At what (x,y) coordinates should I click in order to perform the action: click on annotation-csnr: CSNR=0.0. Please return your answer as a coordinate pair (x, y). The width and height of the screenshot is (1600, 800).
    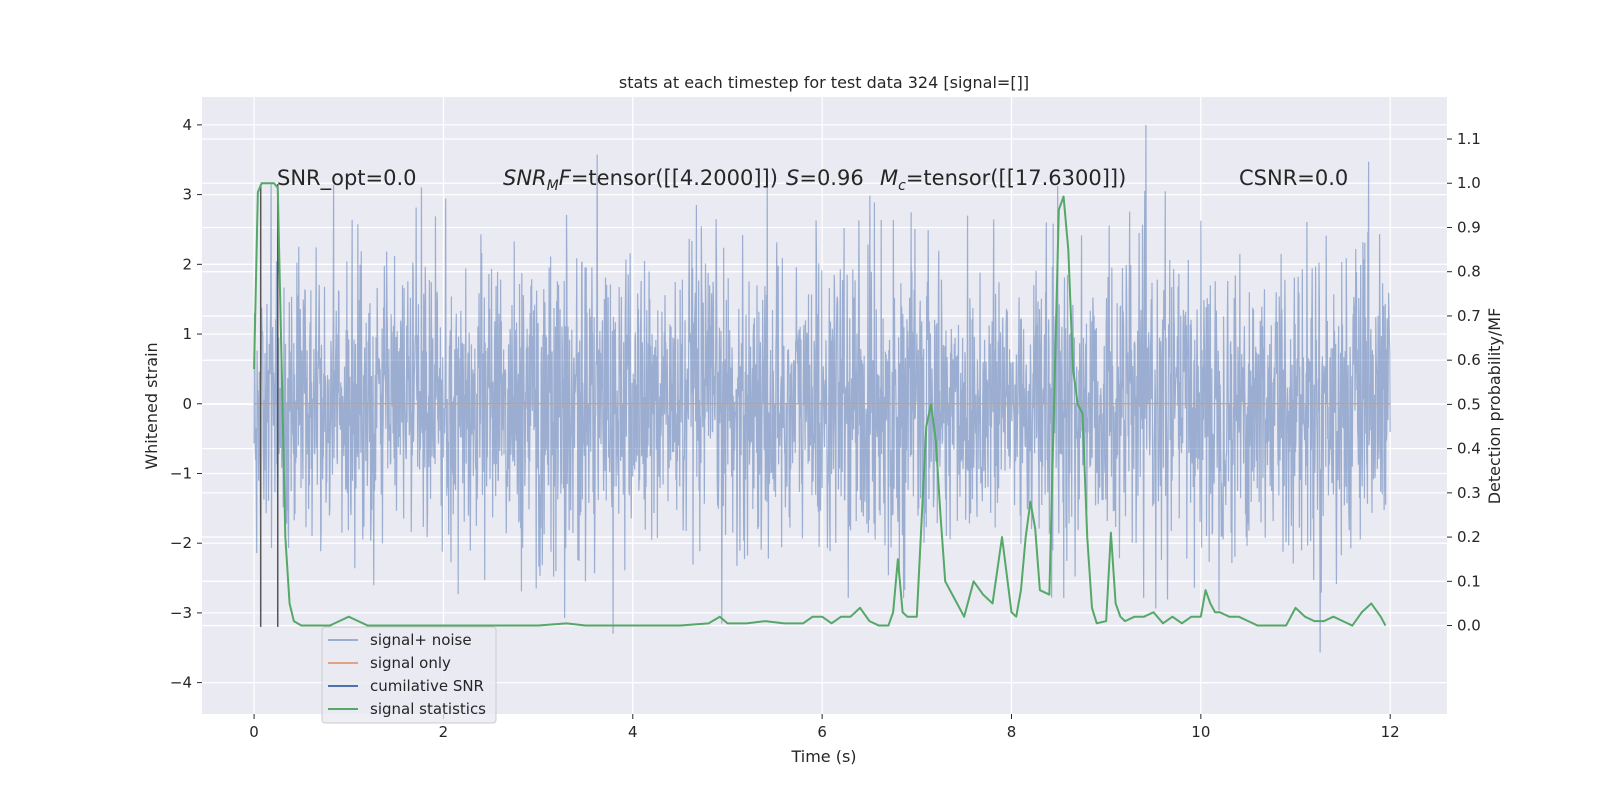
    Looking at the image, I should click on (1293, 178).